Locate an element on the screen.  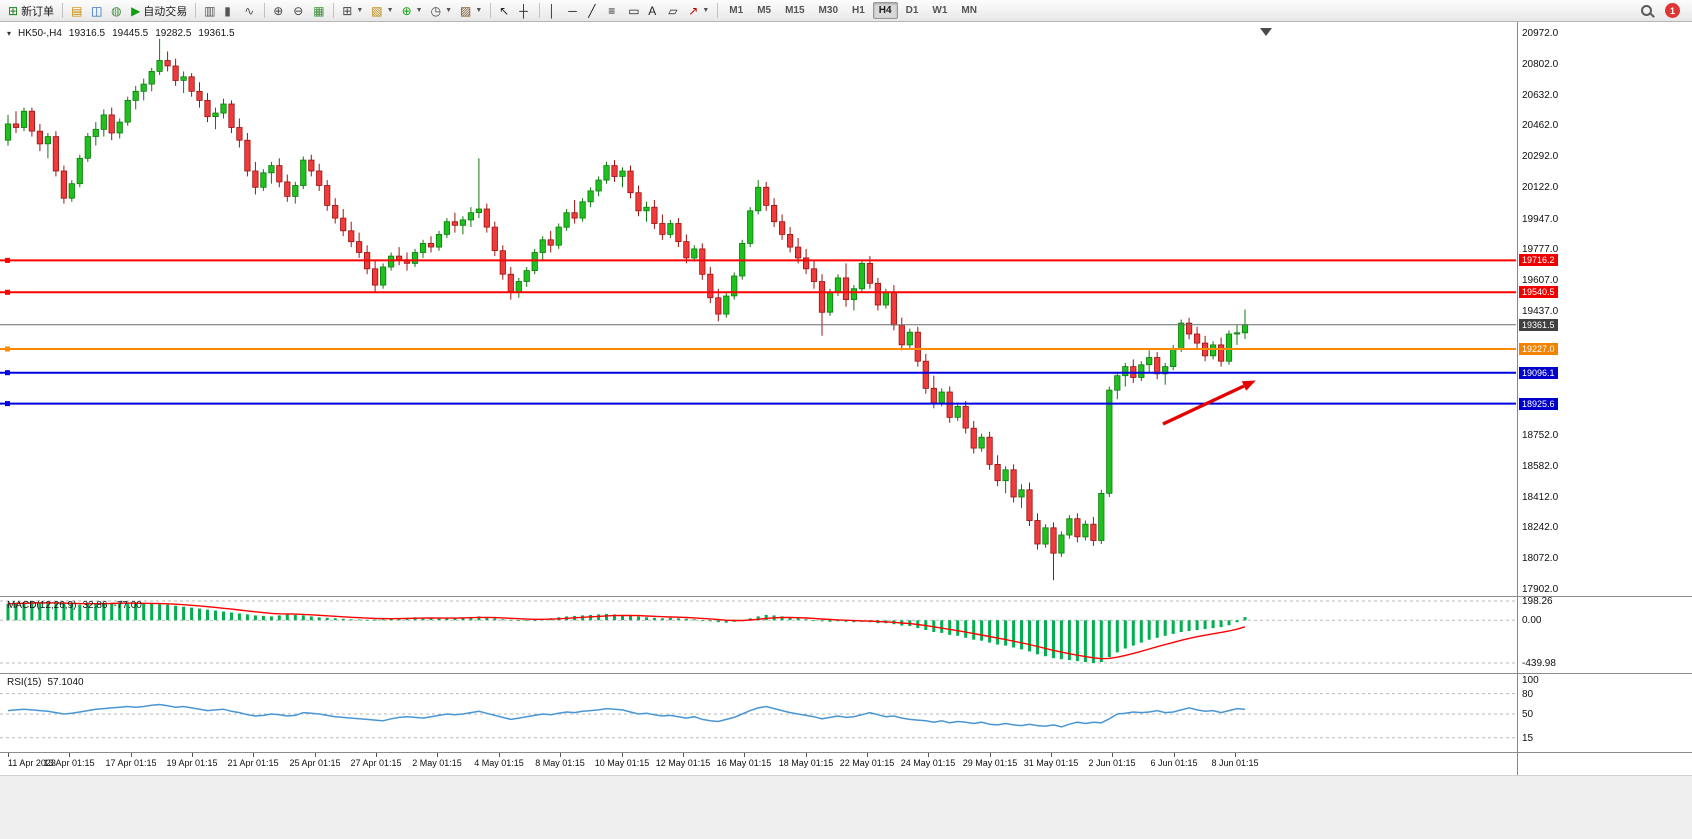
chart-menu-arrow-icon: ▾ is located at coordinates (9, 33).